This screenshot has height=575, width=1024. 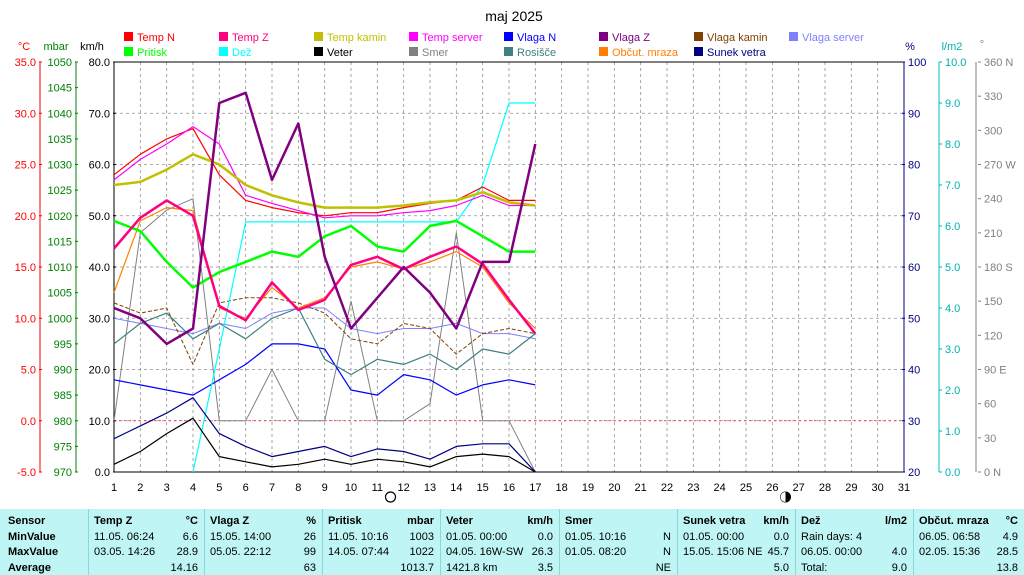 What do you see at coordinates (645, 53) in the screenshot?
I see `legend-label: Občut. mraza` at bounding box center [645, 53].